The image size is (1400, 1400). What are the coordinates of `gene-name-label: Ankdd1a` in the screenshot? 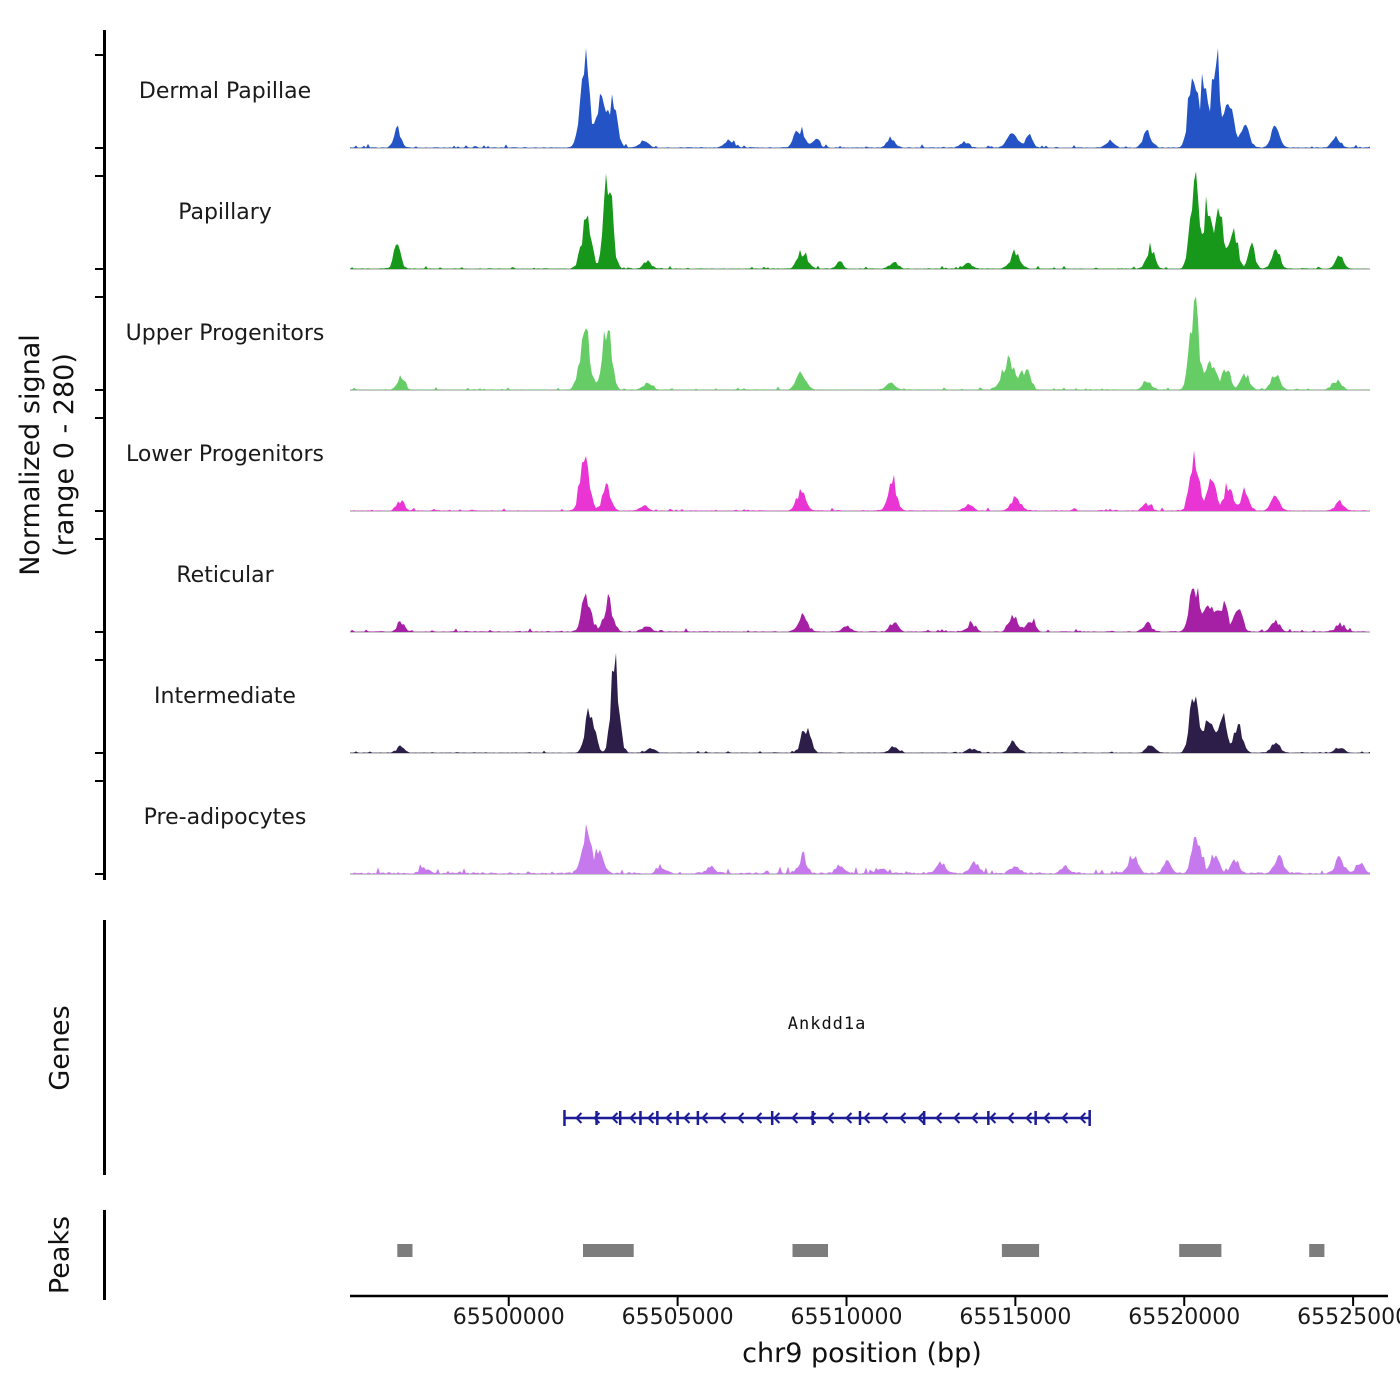 It's located at (827, 1024).